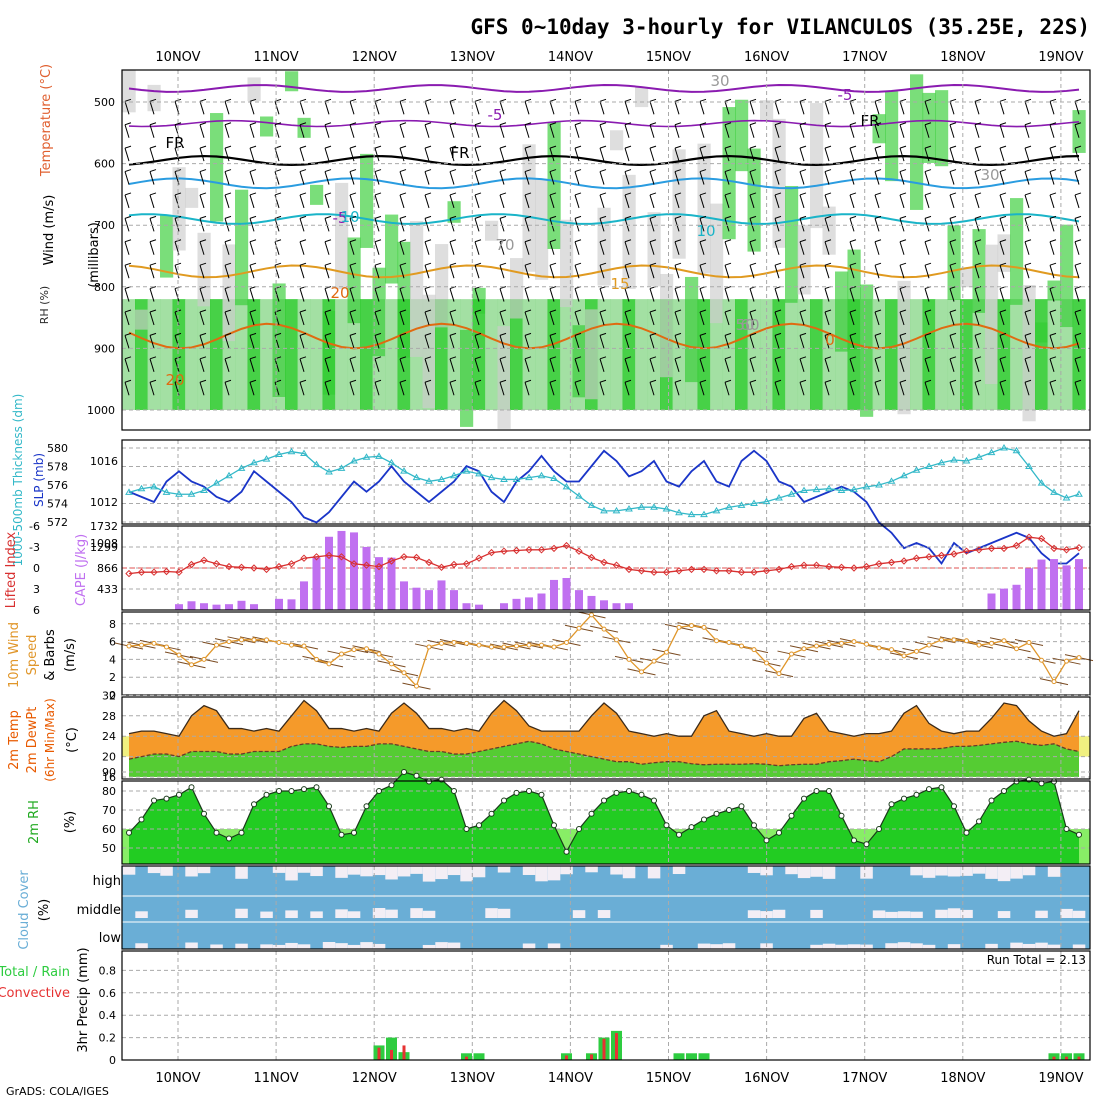 This screenshot has width=1100, height=1100. Describe the element at coordinates (216, 946) in the screenshot. I see `cloud-low` at that location.